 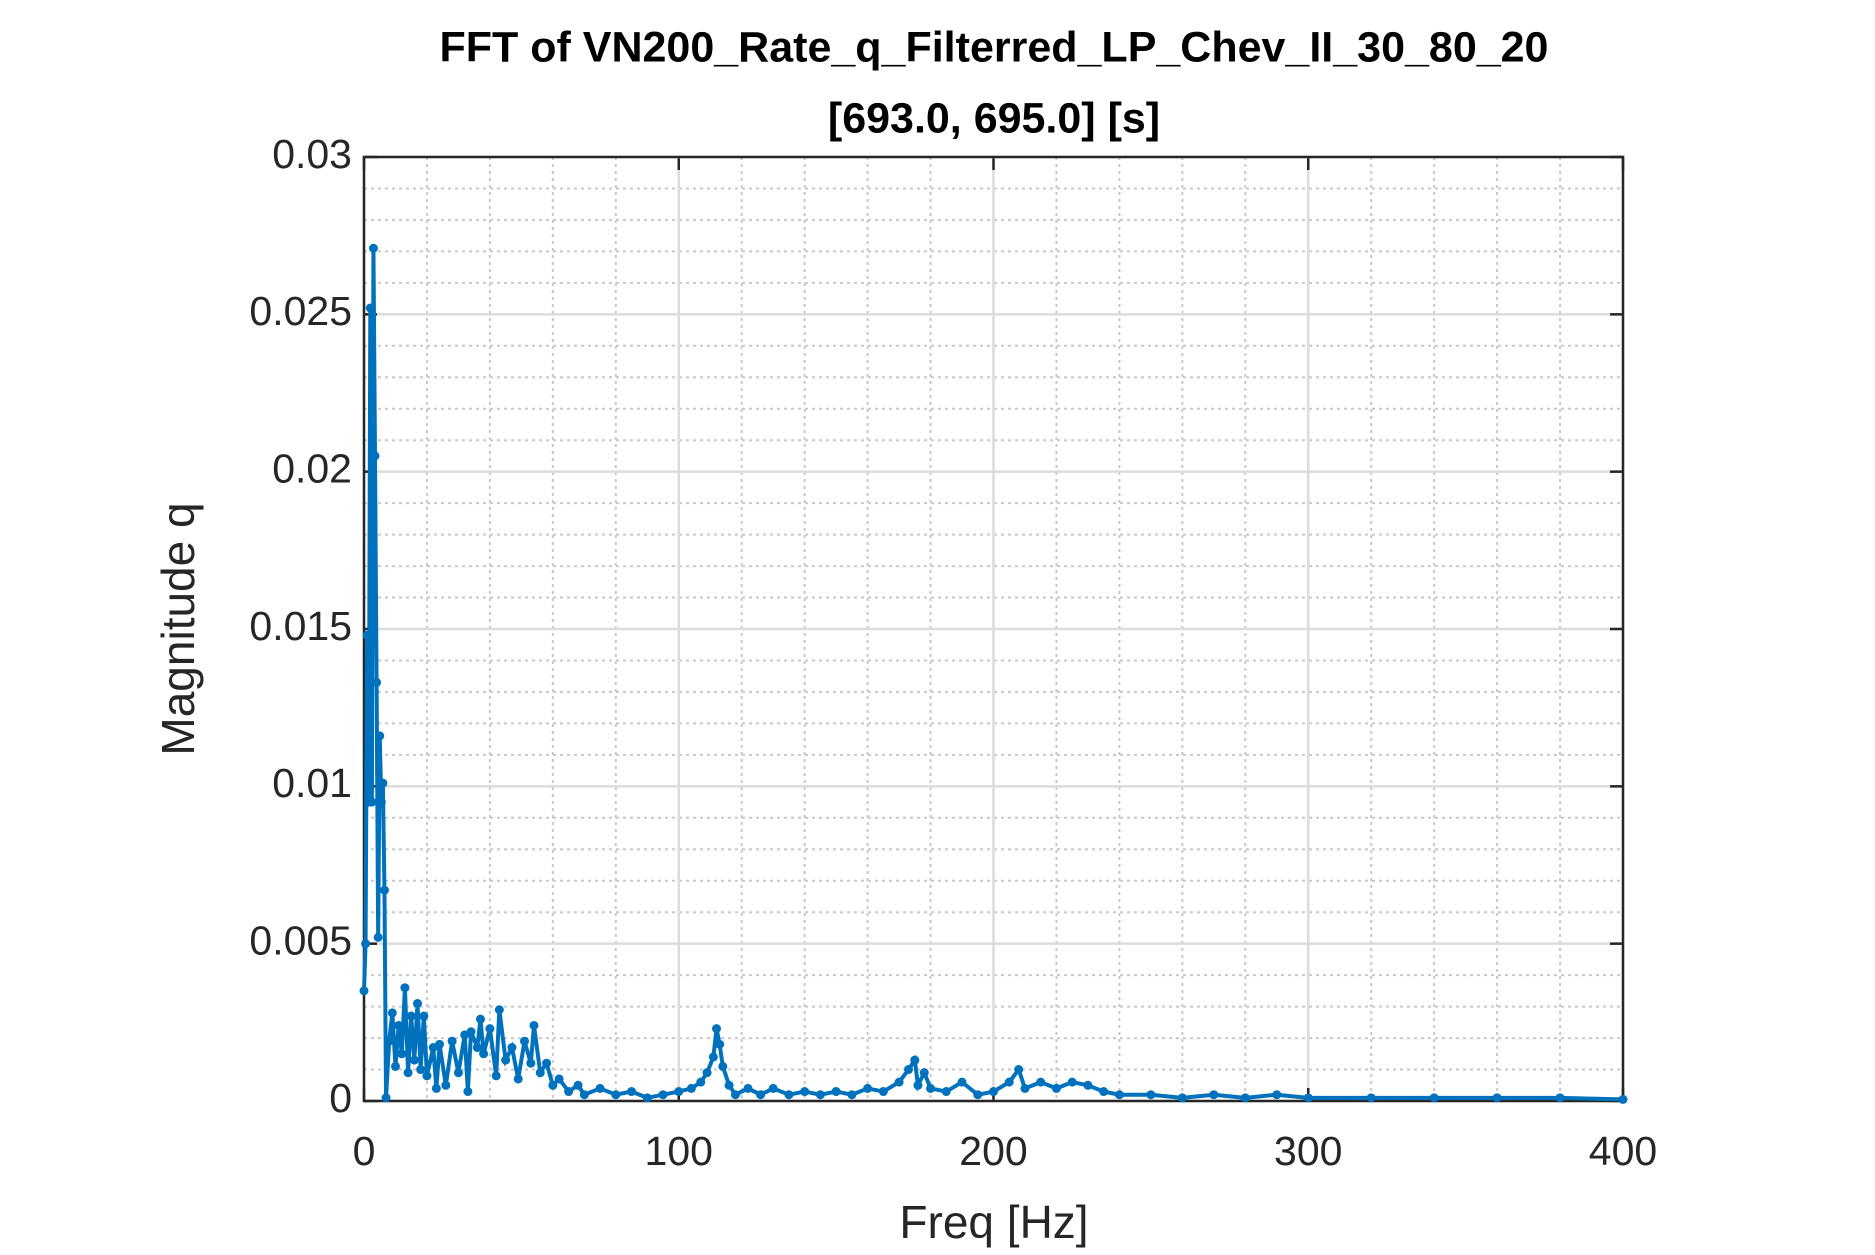 I want to click on y-tick-label: 0.03, so click(x=312, y=154).